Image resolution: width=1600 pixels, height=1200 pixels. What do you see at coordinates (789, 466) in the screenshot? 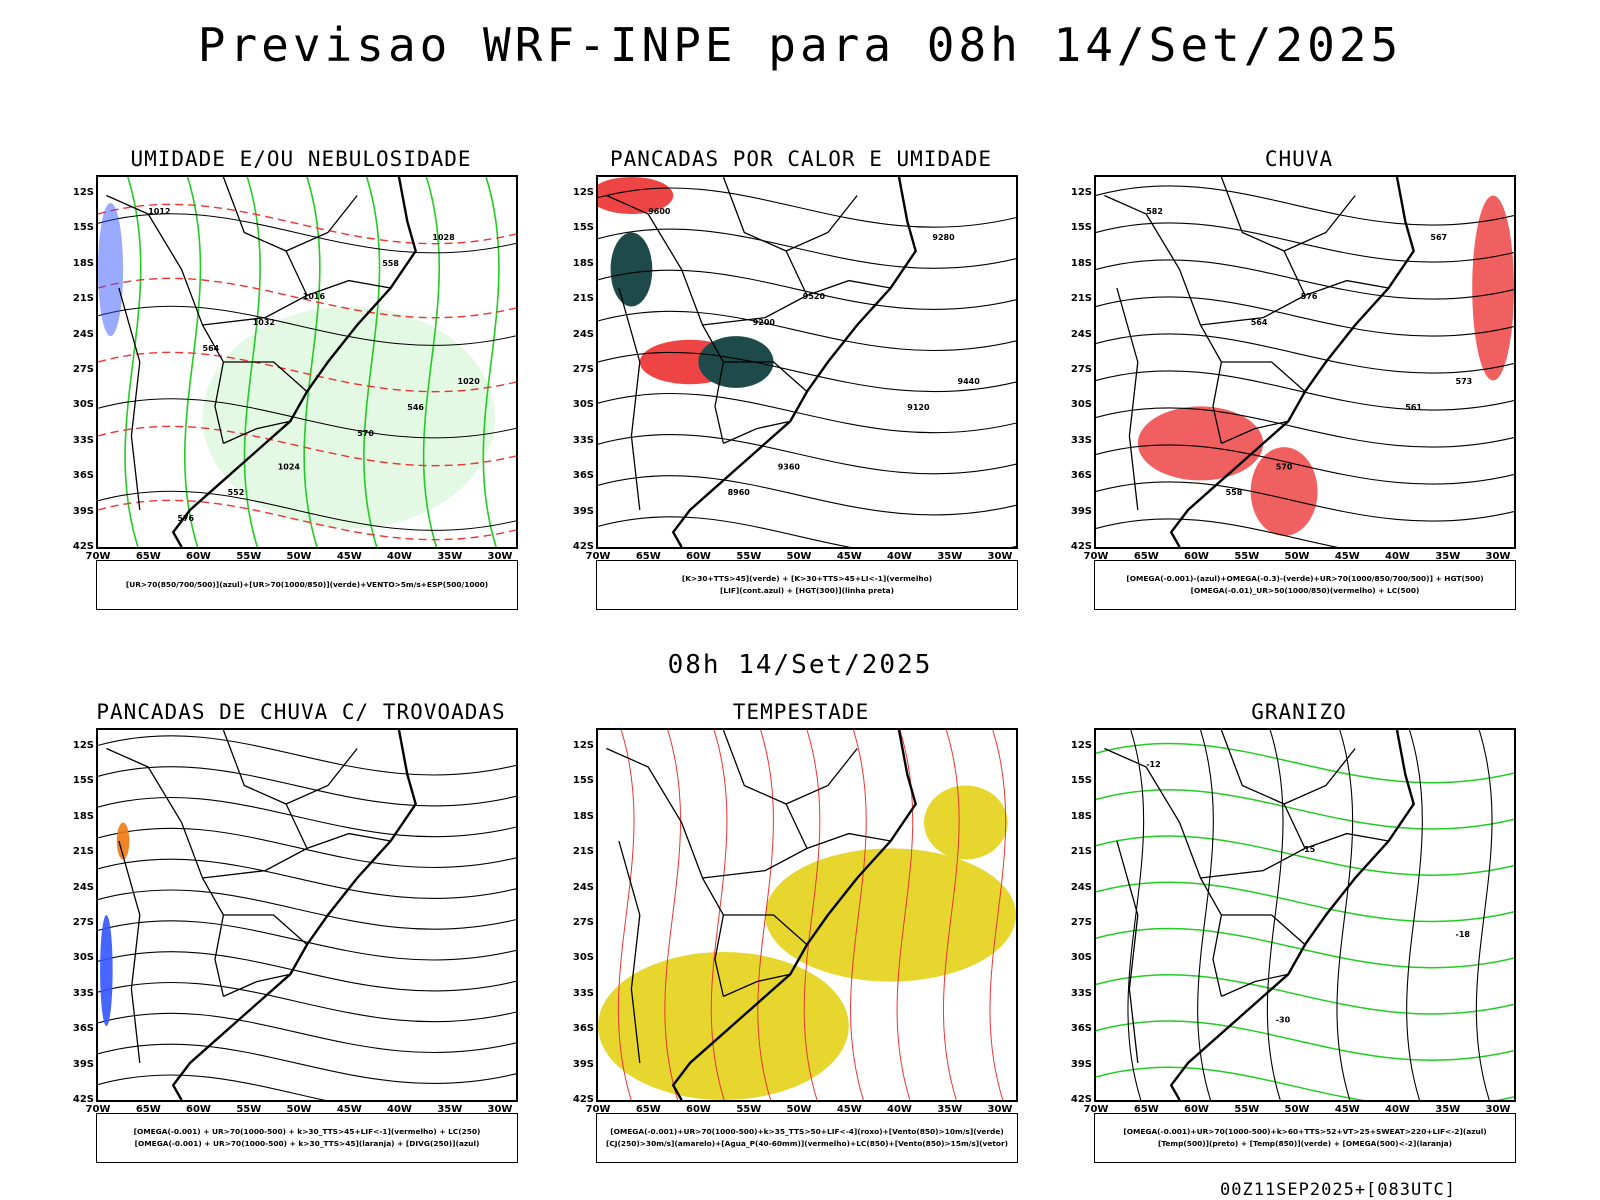
I see `contour-label: 9360` at bounding box center [789, 466].